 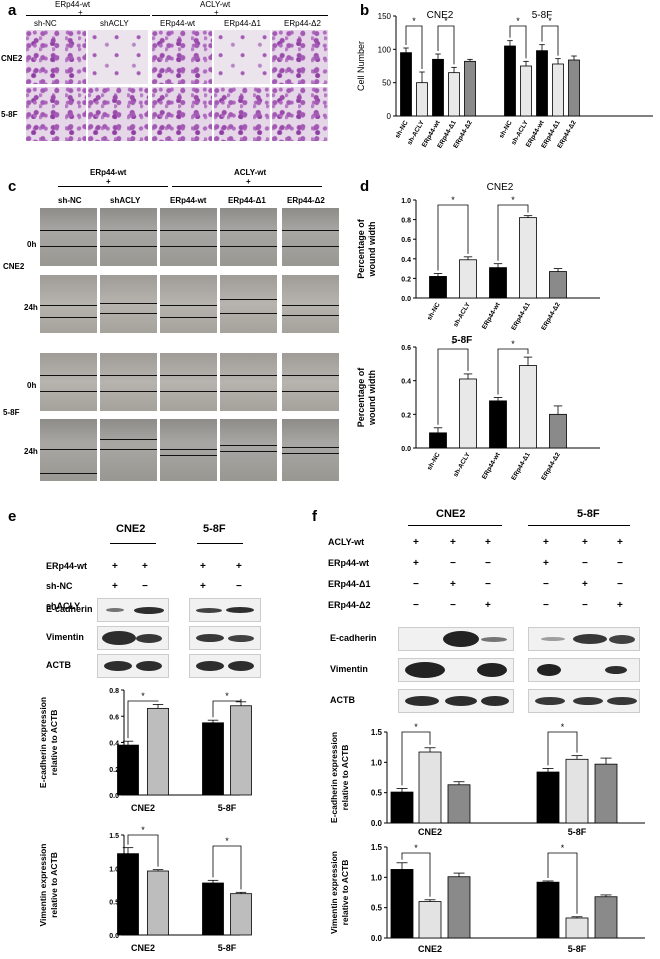 I want to click on c-group2-line, so click(x=247, y=186).